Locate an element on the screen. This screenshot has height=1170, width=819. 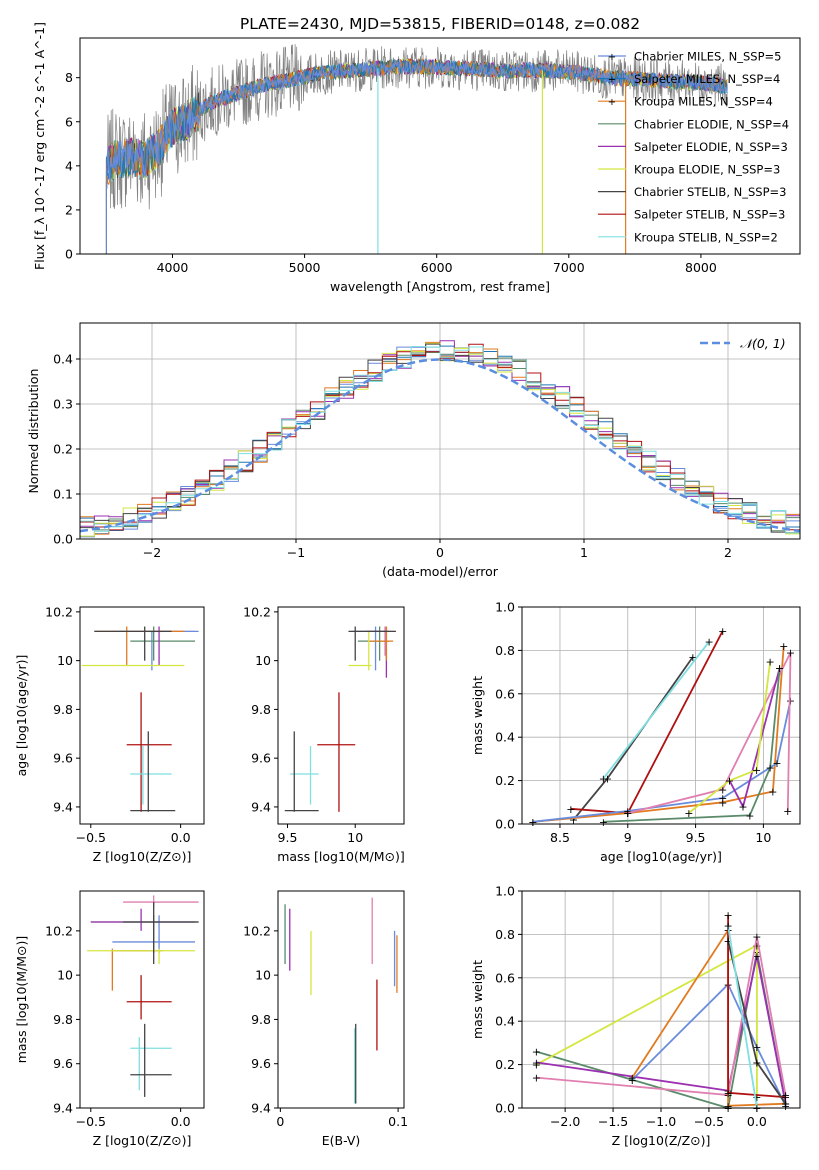
massweight_vs_Z-marker-5-3: + is located at coordinates (785, 1104).